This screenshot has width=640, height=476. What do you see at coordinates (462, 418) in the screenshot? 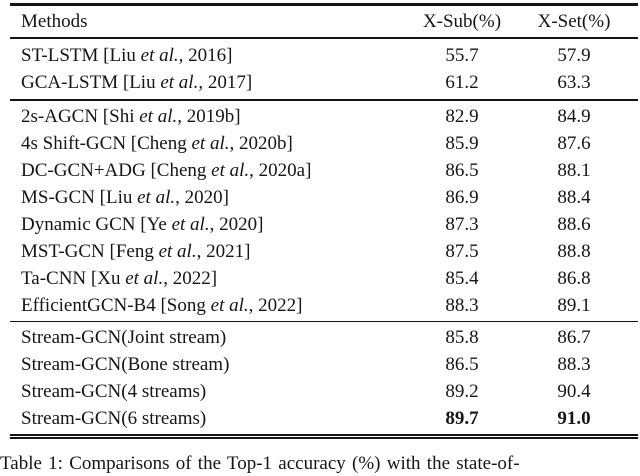
I see `xsub-cell: 89.7` at bounding box center [462, 418].